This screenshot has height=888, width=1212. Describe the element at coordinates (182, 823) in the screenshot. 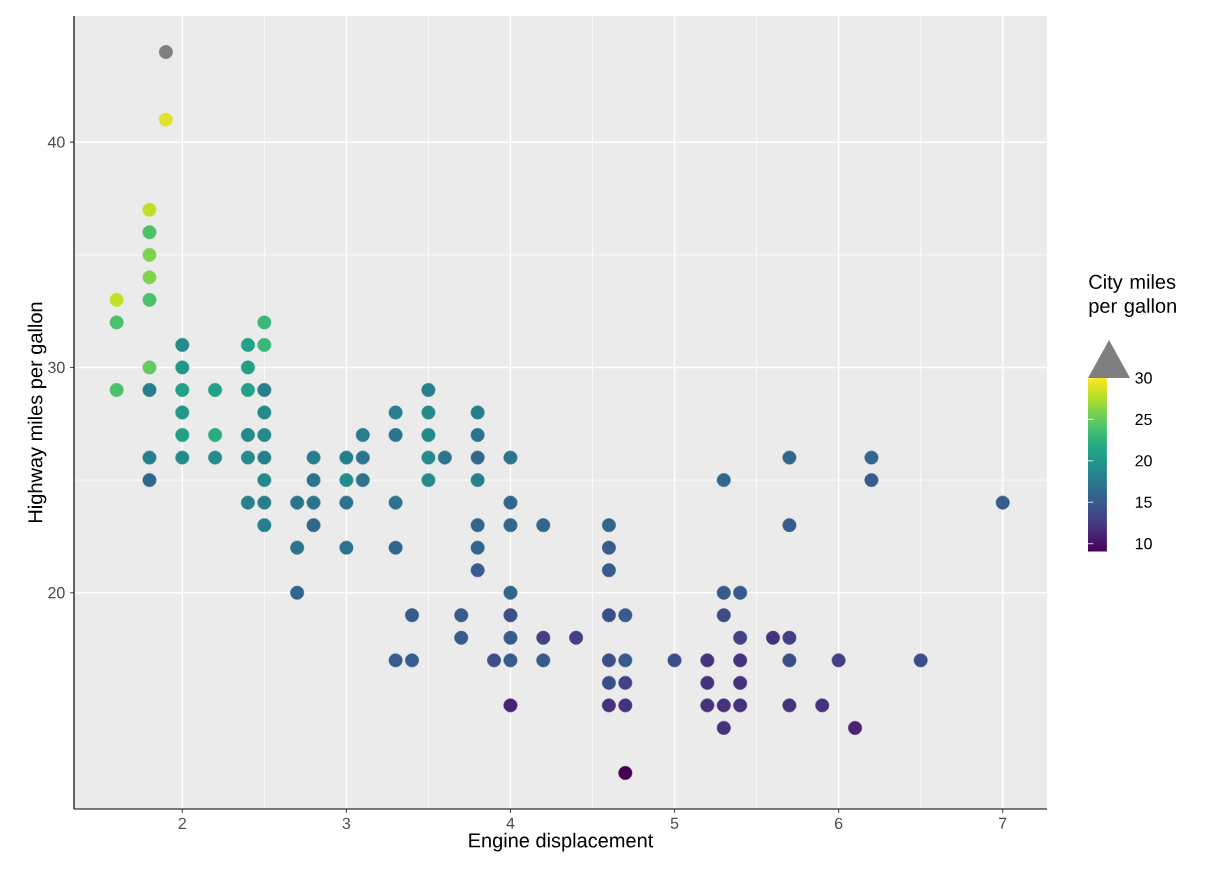

I see `x-tick-label: 2` at that location.